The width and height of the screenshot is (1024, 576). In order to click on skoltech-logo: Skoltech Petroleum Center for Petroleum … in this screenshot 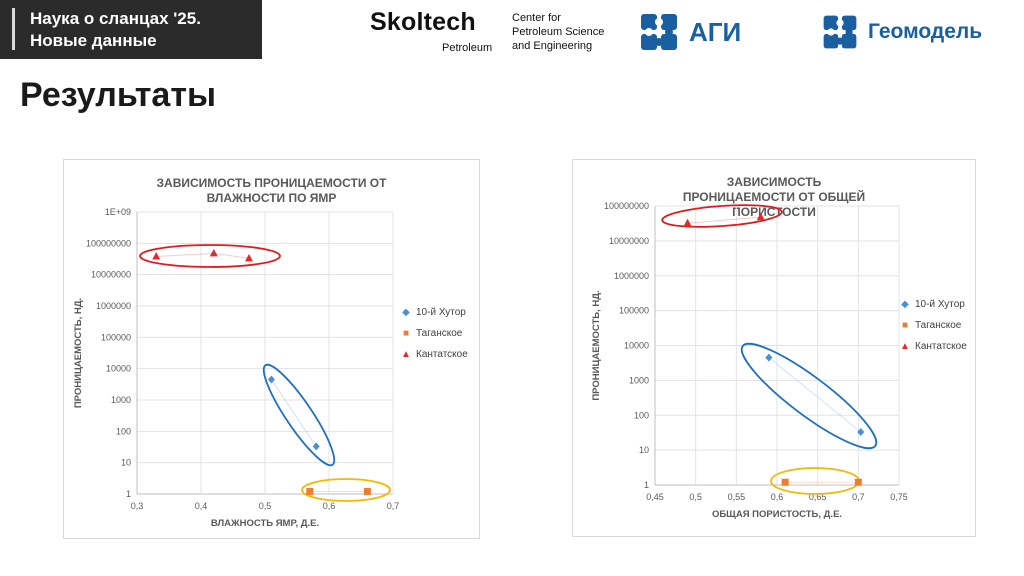, I will do `click(495, 33)`.